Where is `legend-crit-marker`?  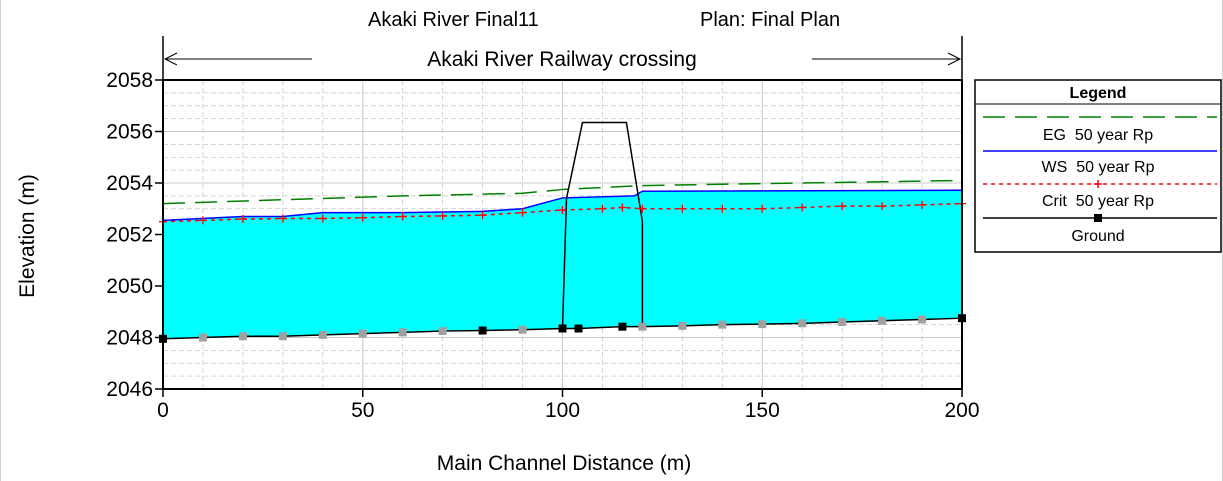
legend-crit-marker is located at coordinates (1098, 184).